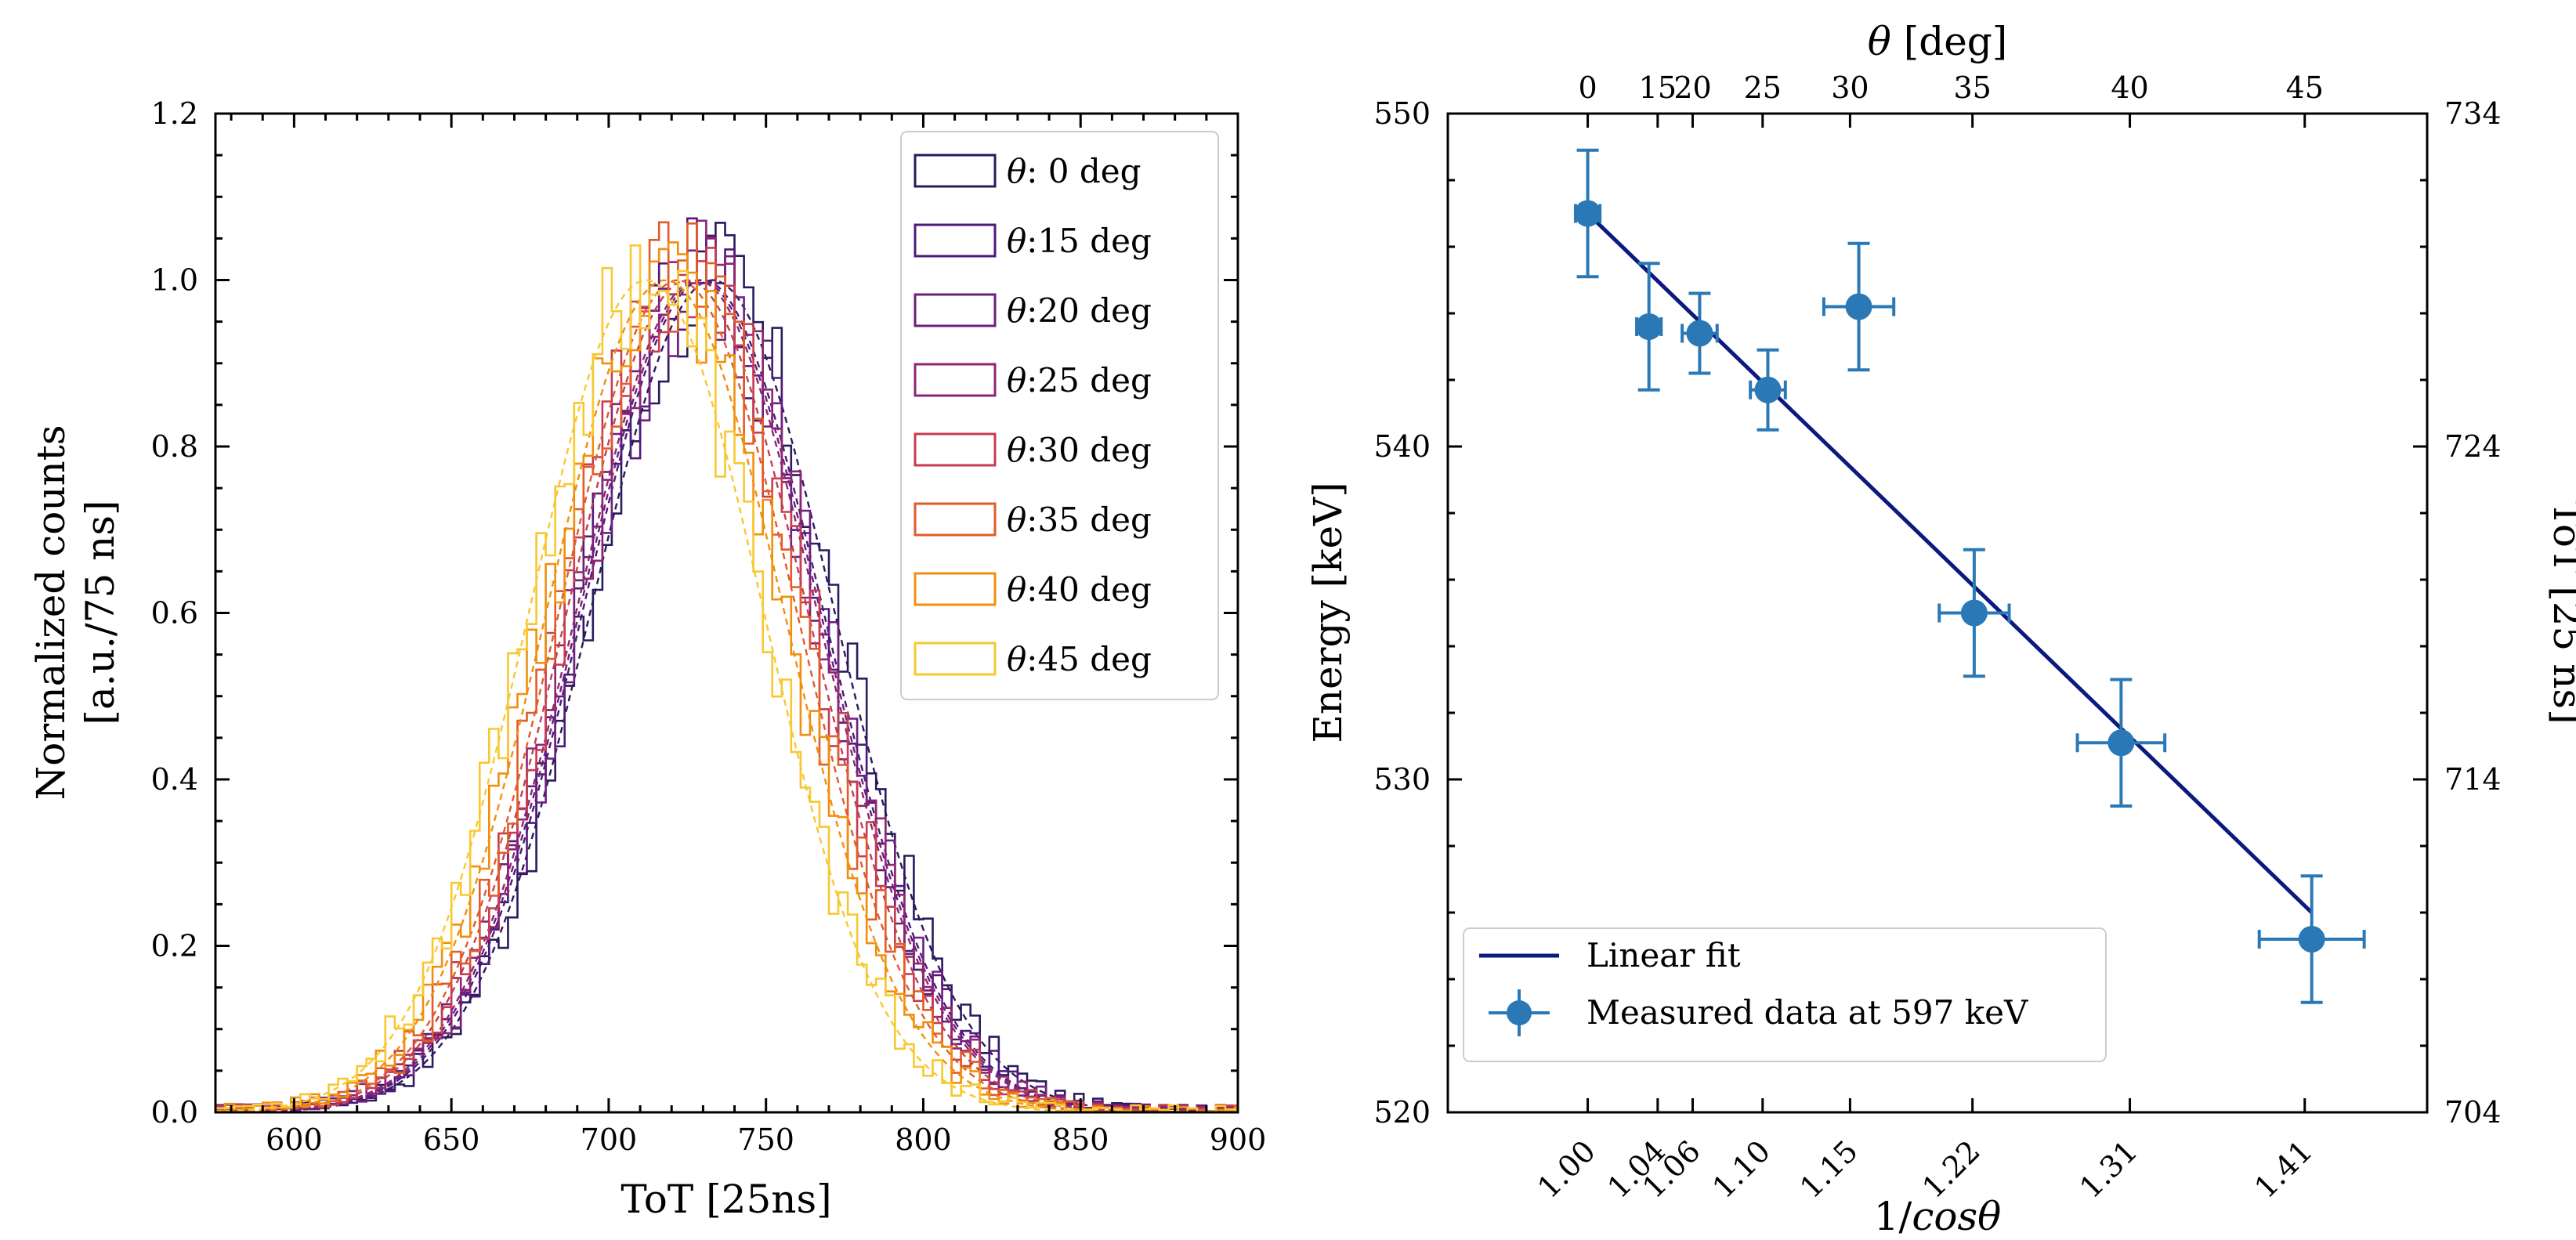 This screenshot has width=2576, height=1240. Describe the element at coordinates (1519, 1012) in the screenshot. I see `legend-data-swatch-marker` at that location.